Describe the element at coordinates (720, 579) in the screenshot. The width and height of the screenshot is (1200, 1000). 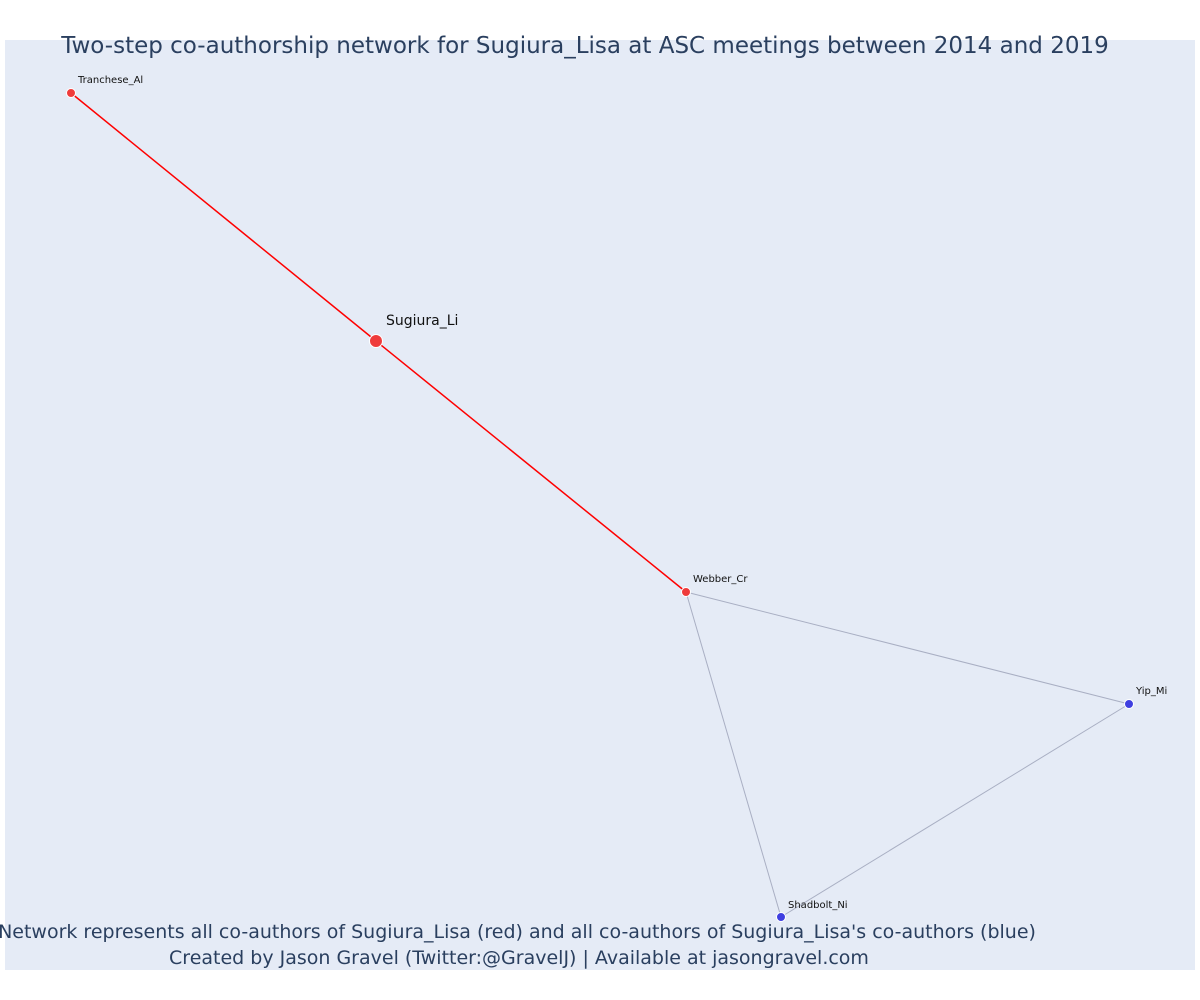
I see `node-label-webber_cr: Webber_Cr` at that location.